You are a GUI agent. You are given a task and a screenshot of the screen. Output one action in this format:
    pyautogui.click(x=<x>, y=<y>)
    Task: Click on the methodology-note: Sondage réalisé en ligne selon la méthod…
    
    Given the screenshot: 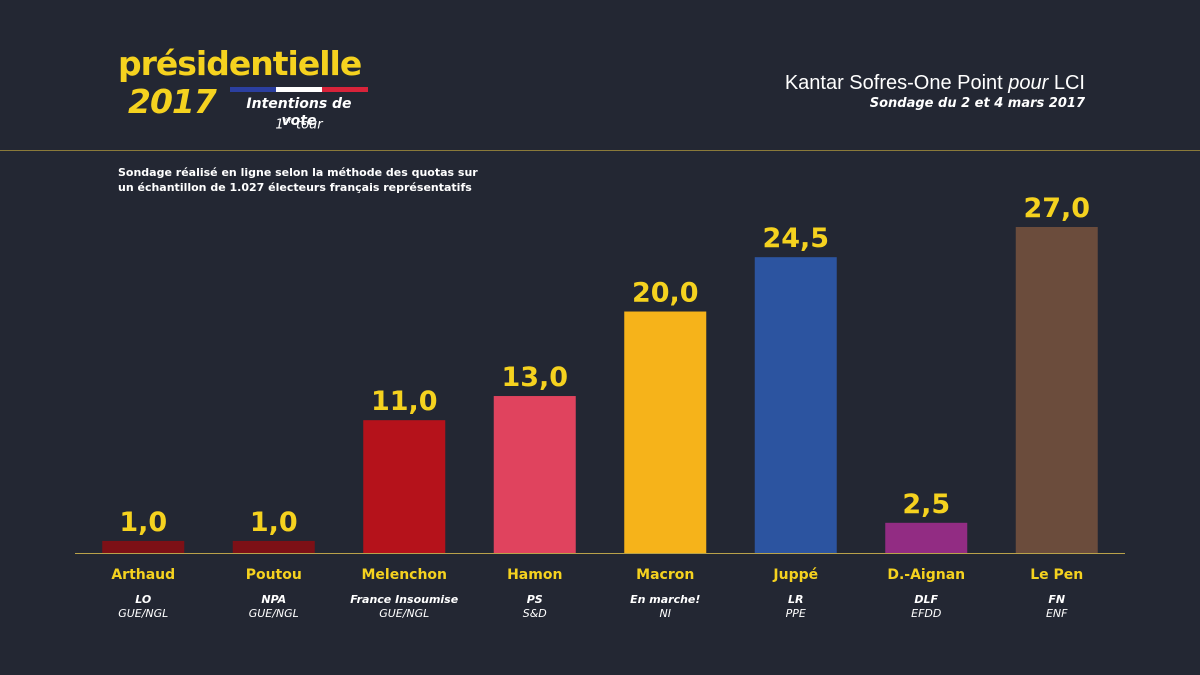 What is the action you would take?
    pyautogui.click(x=328, y=180)
    